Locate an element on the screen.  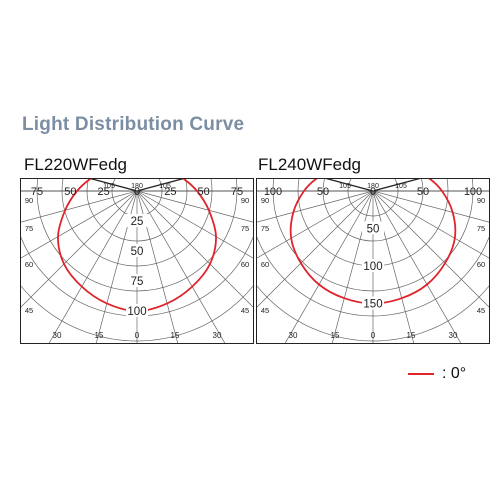
legend-label: : 0° is located at coordinates (454, 373).